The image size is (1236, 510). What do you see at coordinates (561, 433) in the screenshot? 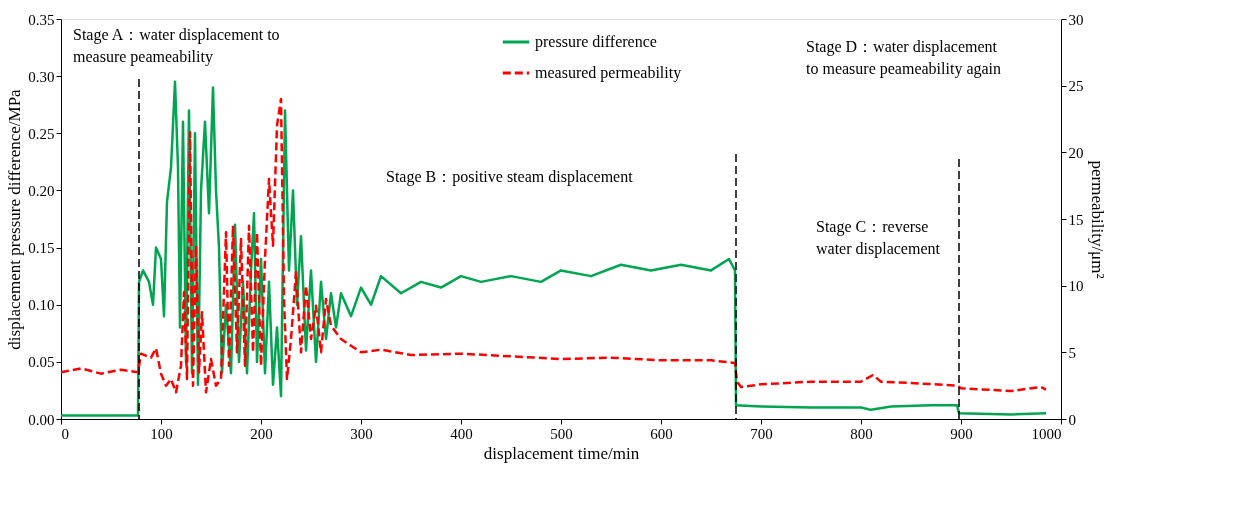
I see `x-tick-label: 500` at bounding box center [561, 433].